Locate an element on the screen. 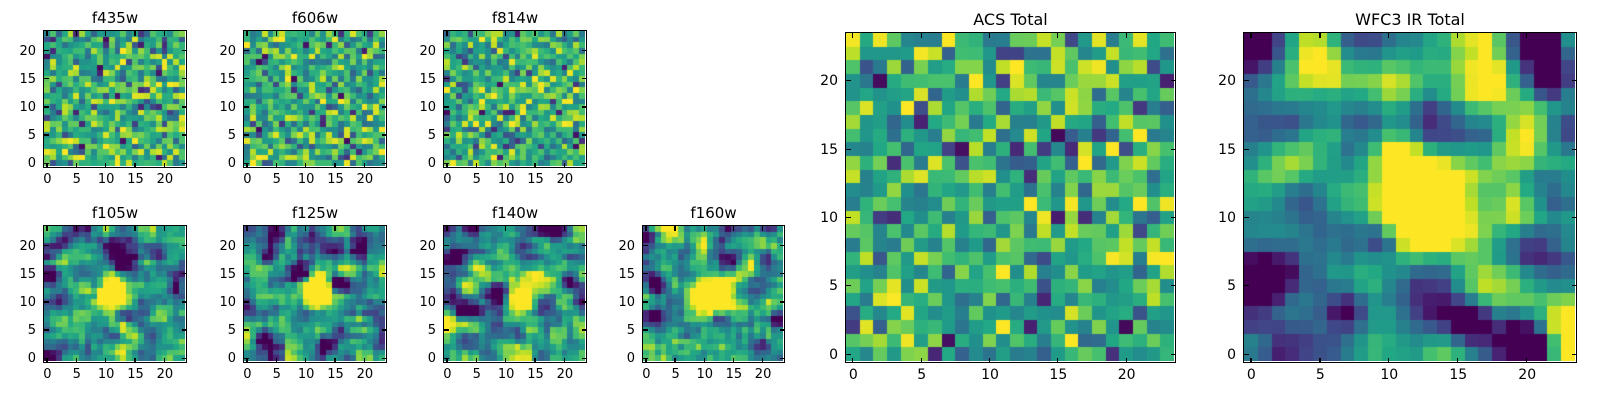 The width and height of the screenshot is (1600, 400). panel-title-f105w: f105w is located at coordinates (115, 213).